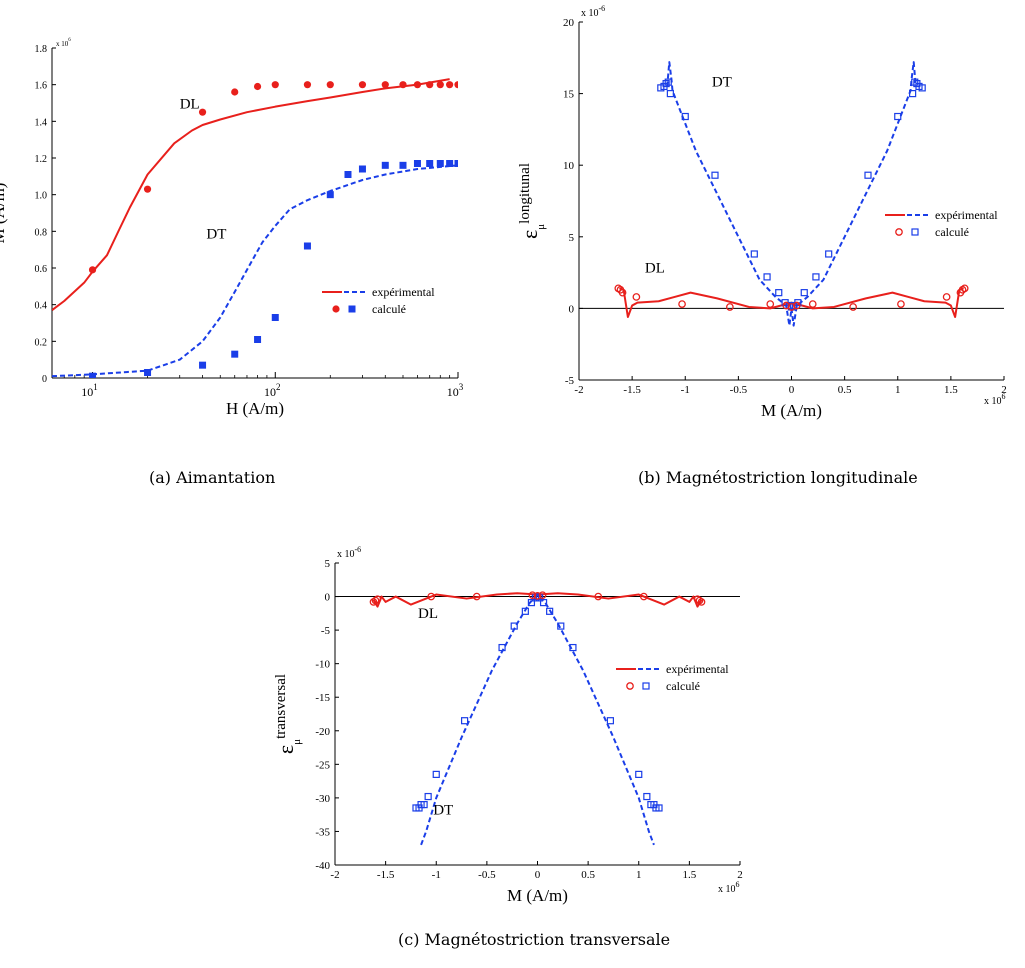 This screenshot has width=1025, height=968. I want to click on x-tick-label: 1.5, so click(690, 875).